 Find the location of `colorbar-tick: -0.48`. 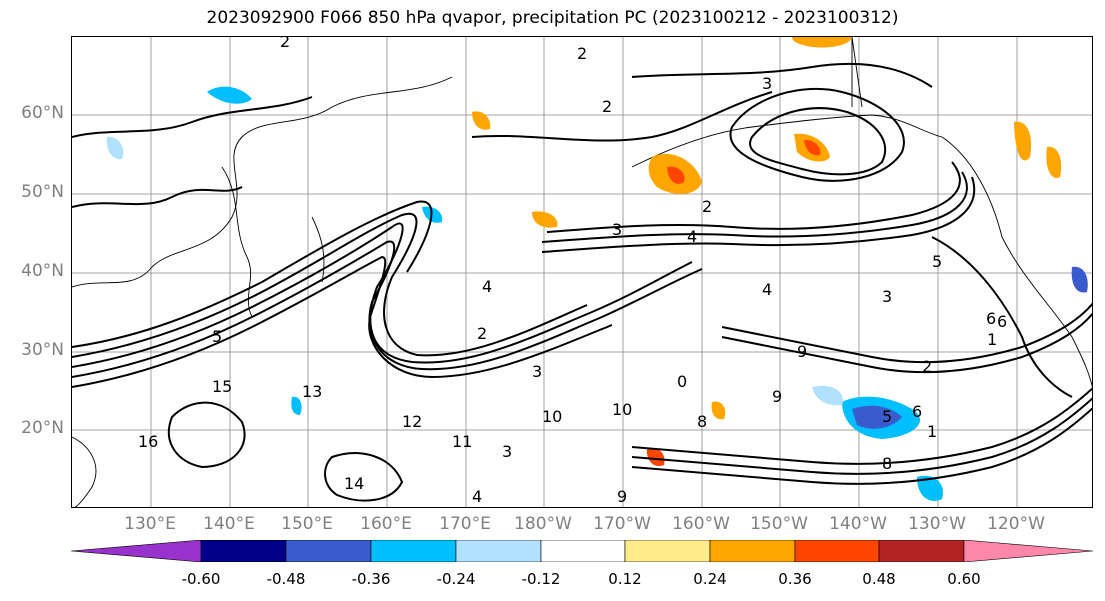

colorbar-tick: -0.48 is located at coordinates (286, 579).